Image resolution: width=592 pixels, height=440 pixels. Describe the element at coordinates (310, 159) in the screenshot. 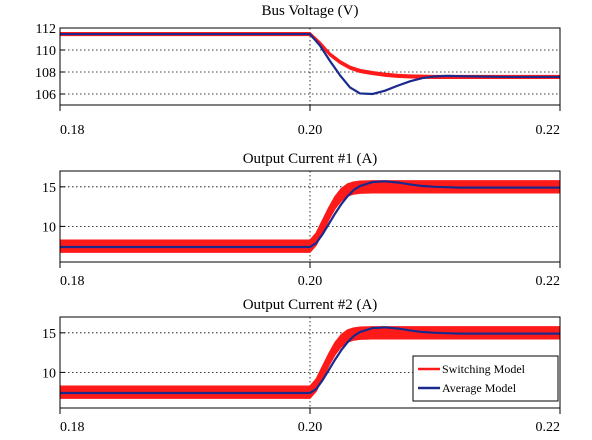

I see `chart-title: Output Current #1 (A)` at that location.